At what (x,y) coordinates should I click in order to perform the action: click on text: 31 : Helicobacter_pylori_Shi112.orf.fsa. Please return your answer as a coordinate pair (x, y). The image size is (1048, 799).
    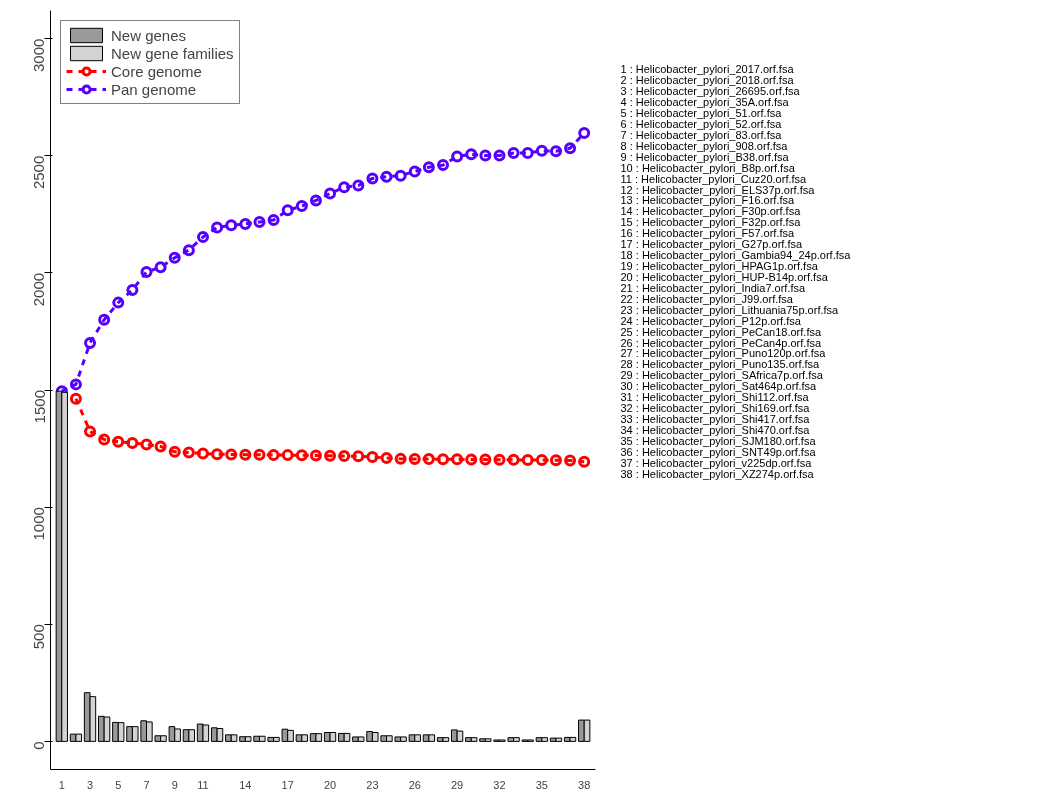
    Looking at the image, I should click on (715, 397).